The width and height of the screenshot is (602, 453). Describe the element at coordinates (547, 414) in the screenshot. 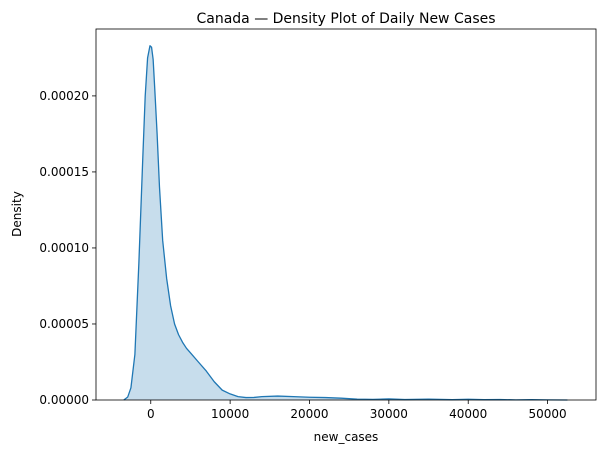

I see `x-tick-label: 50000` at that location.